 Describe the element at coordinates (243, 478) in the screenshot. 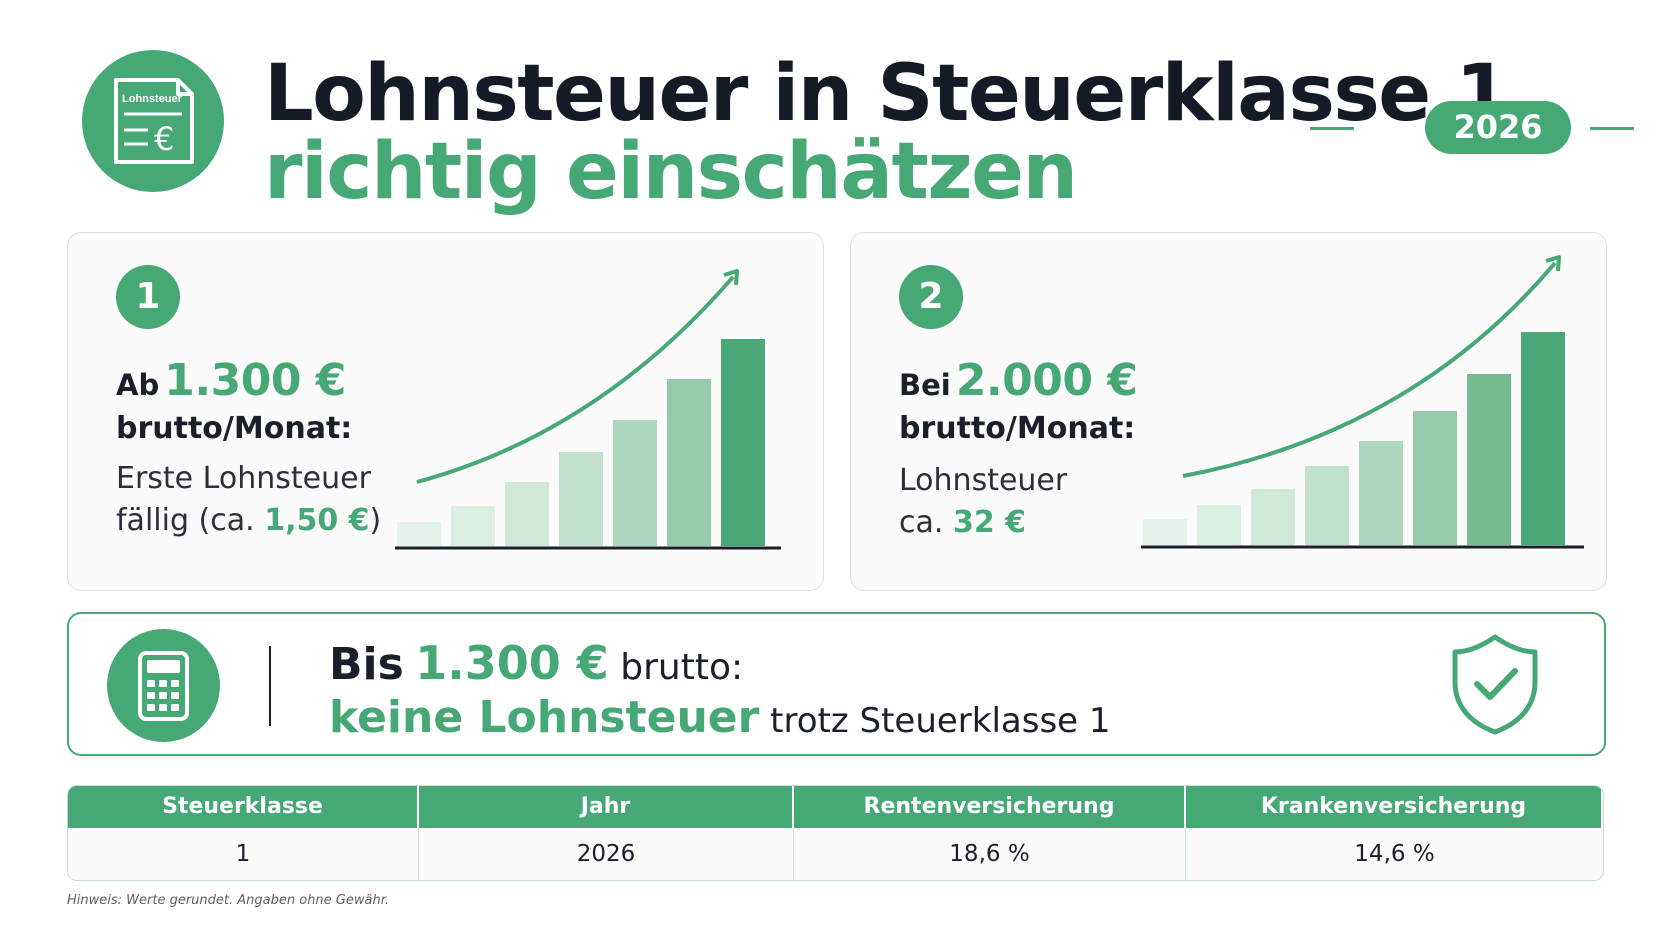

I see `card-desc-line1: Erste Lohnsteuer` at that location.